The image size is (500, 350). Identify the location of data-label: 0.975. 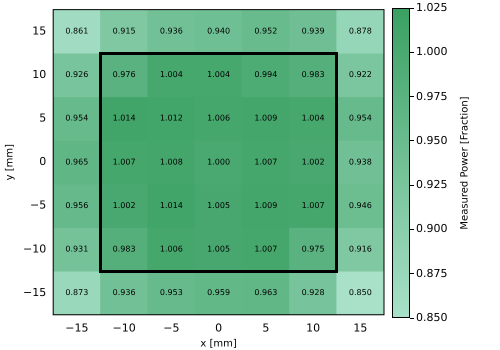
(313, 249).